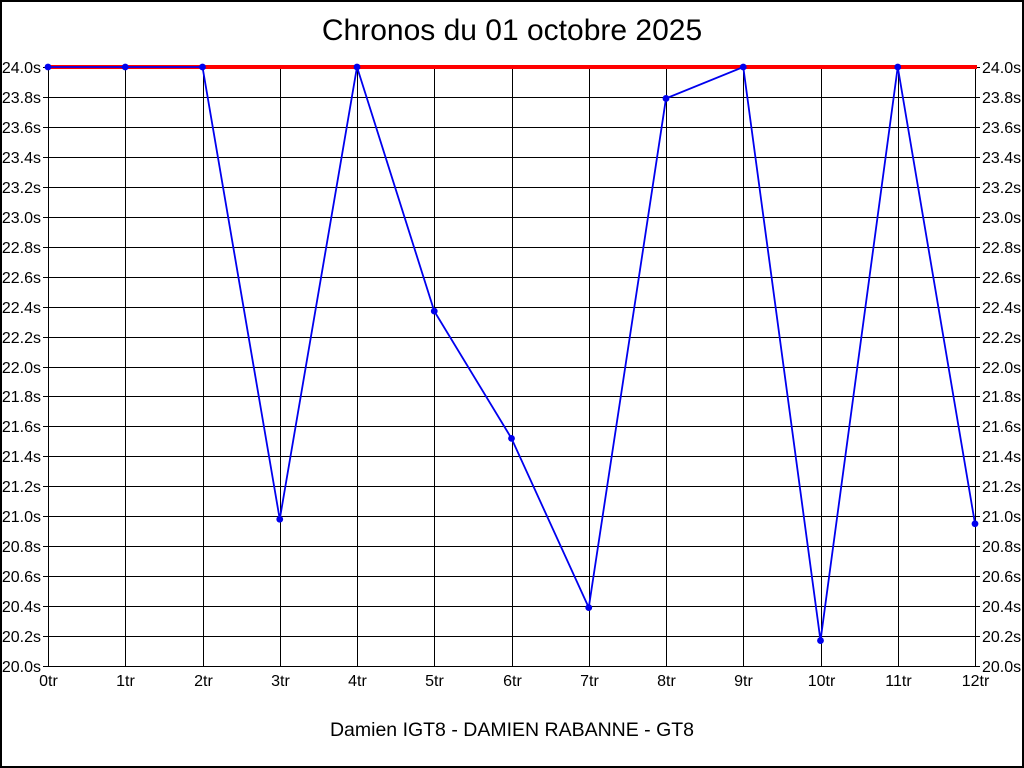 This screenshot has width=1024, height=768. I want to click on y-tick-label-left: 23.6s, so click(21, 128).